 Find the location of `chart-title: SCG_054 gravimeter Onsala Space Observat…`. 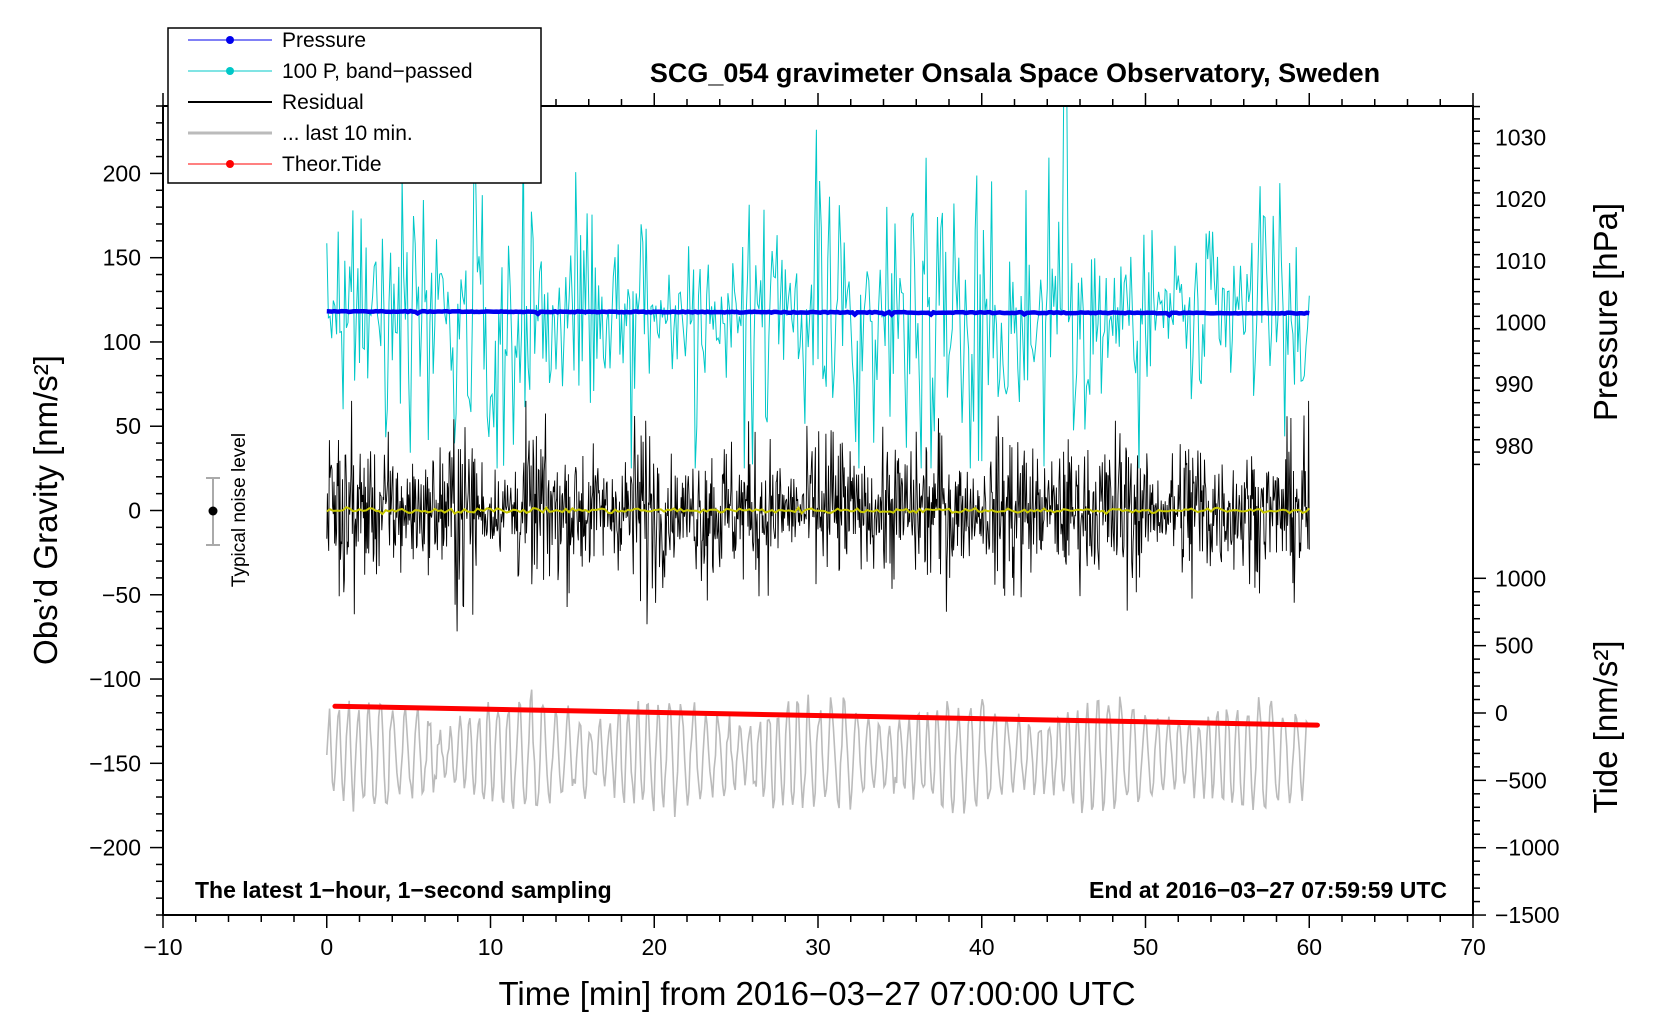

chart-title: SCG_054 gravimeter Onsala Space Observat… is located at coordinates (1015, 73).